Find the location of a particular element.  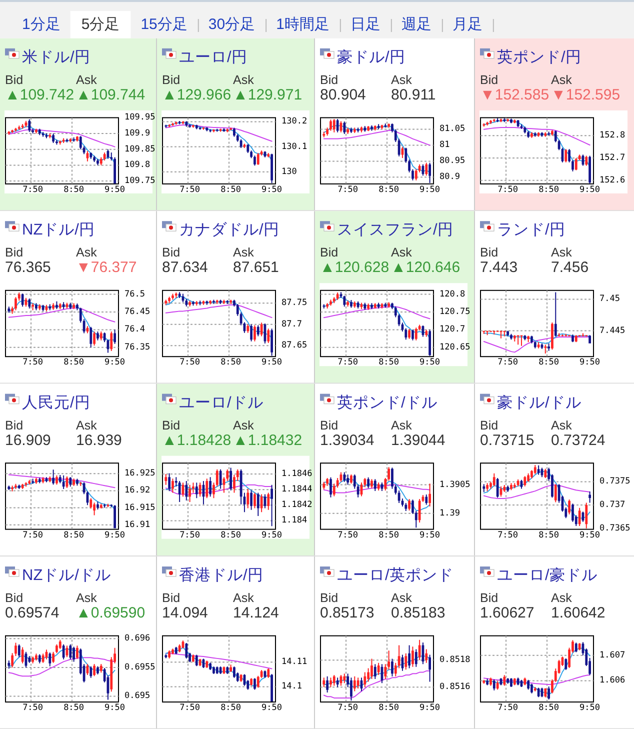

text: ▼152.595 is located at coordinates (585, 95).